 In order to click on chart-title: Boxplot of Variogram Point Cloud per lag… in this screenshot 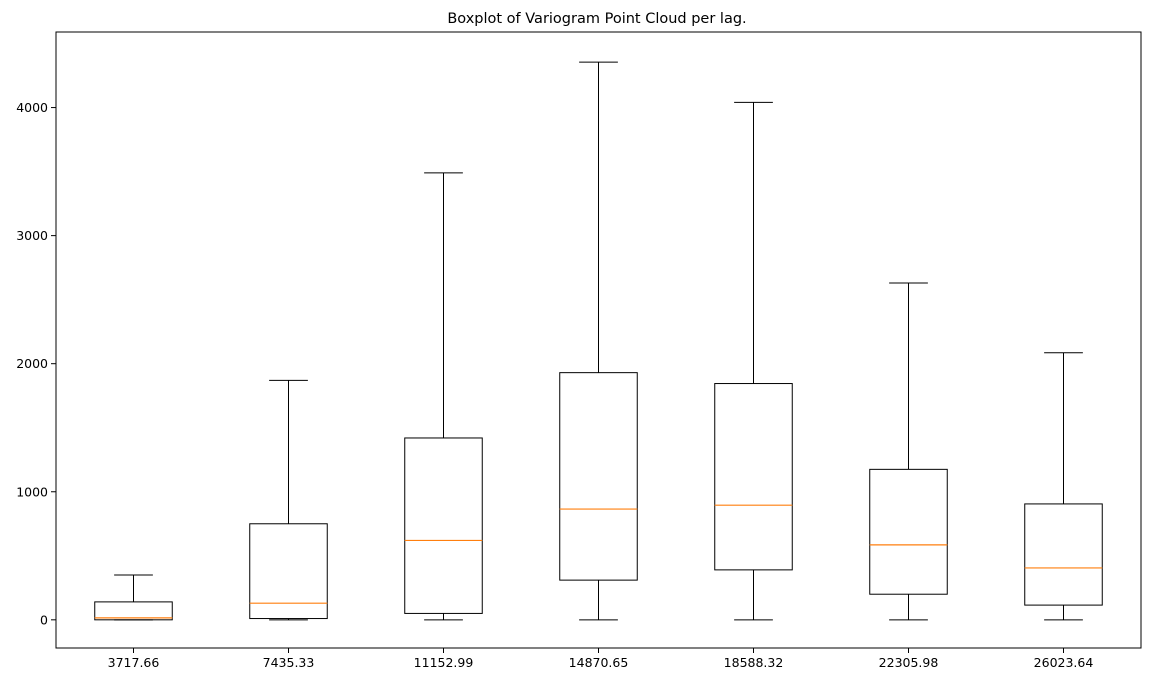, I will do `click(596, 19)`.